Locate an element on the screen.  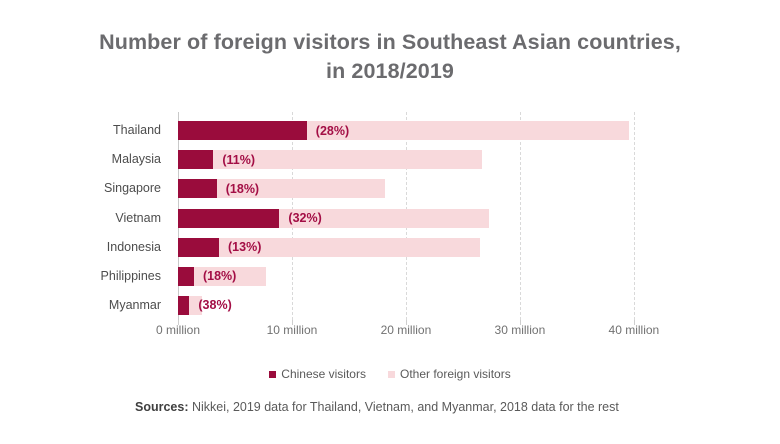
x-axis-label: 40 million is located at coordinates (634, 330).